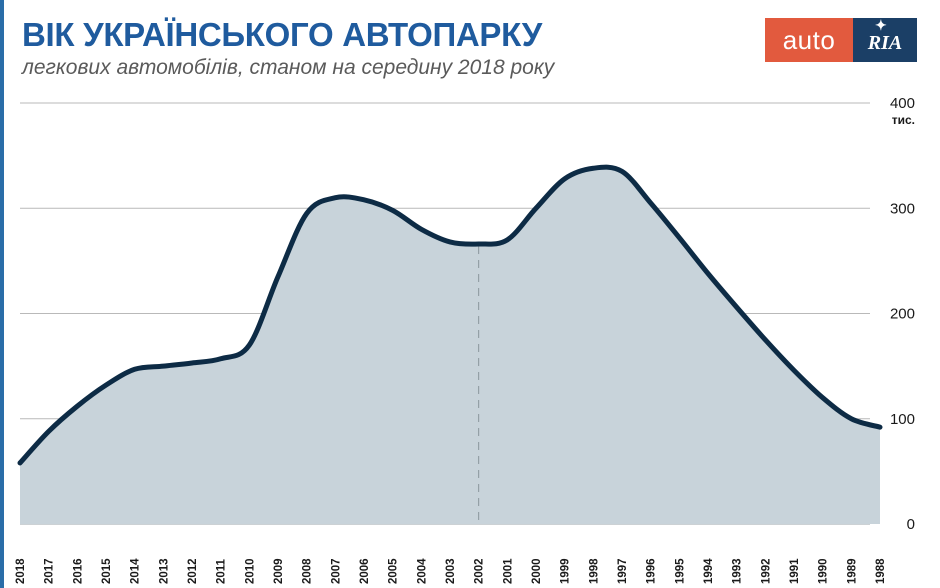  Describe the element at coordinates (911, 524) in the screenshot. I see `y-tick-label: 0` at that location.